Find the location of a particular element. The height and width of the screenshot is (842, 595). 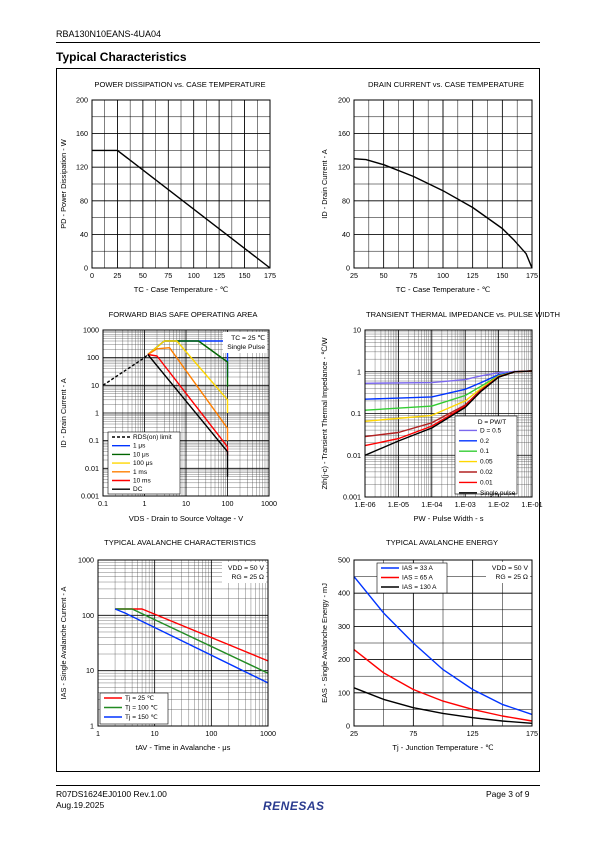

fbsoa-legend-label: DC is located at coordinates (138, 489).